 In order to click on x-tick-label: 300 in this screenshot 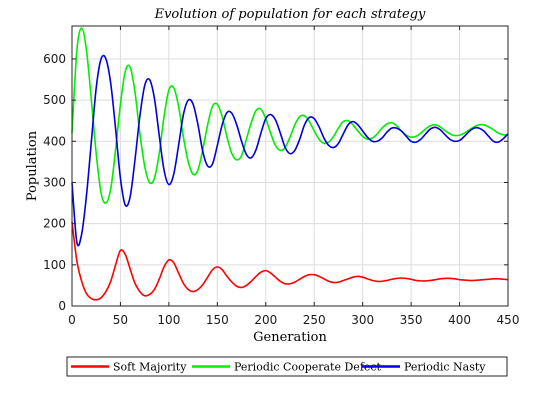, I will do `click(362, 320)`.